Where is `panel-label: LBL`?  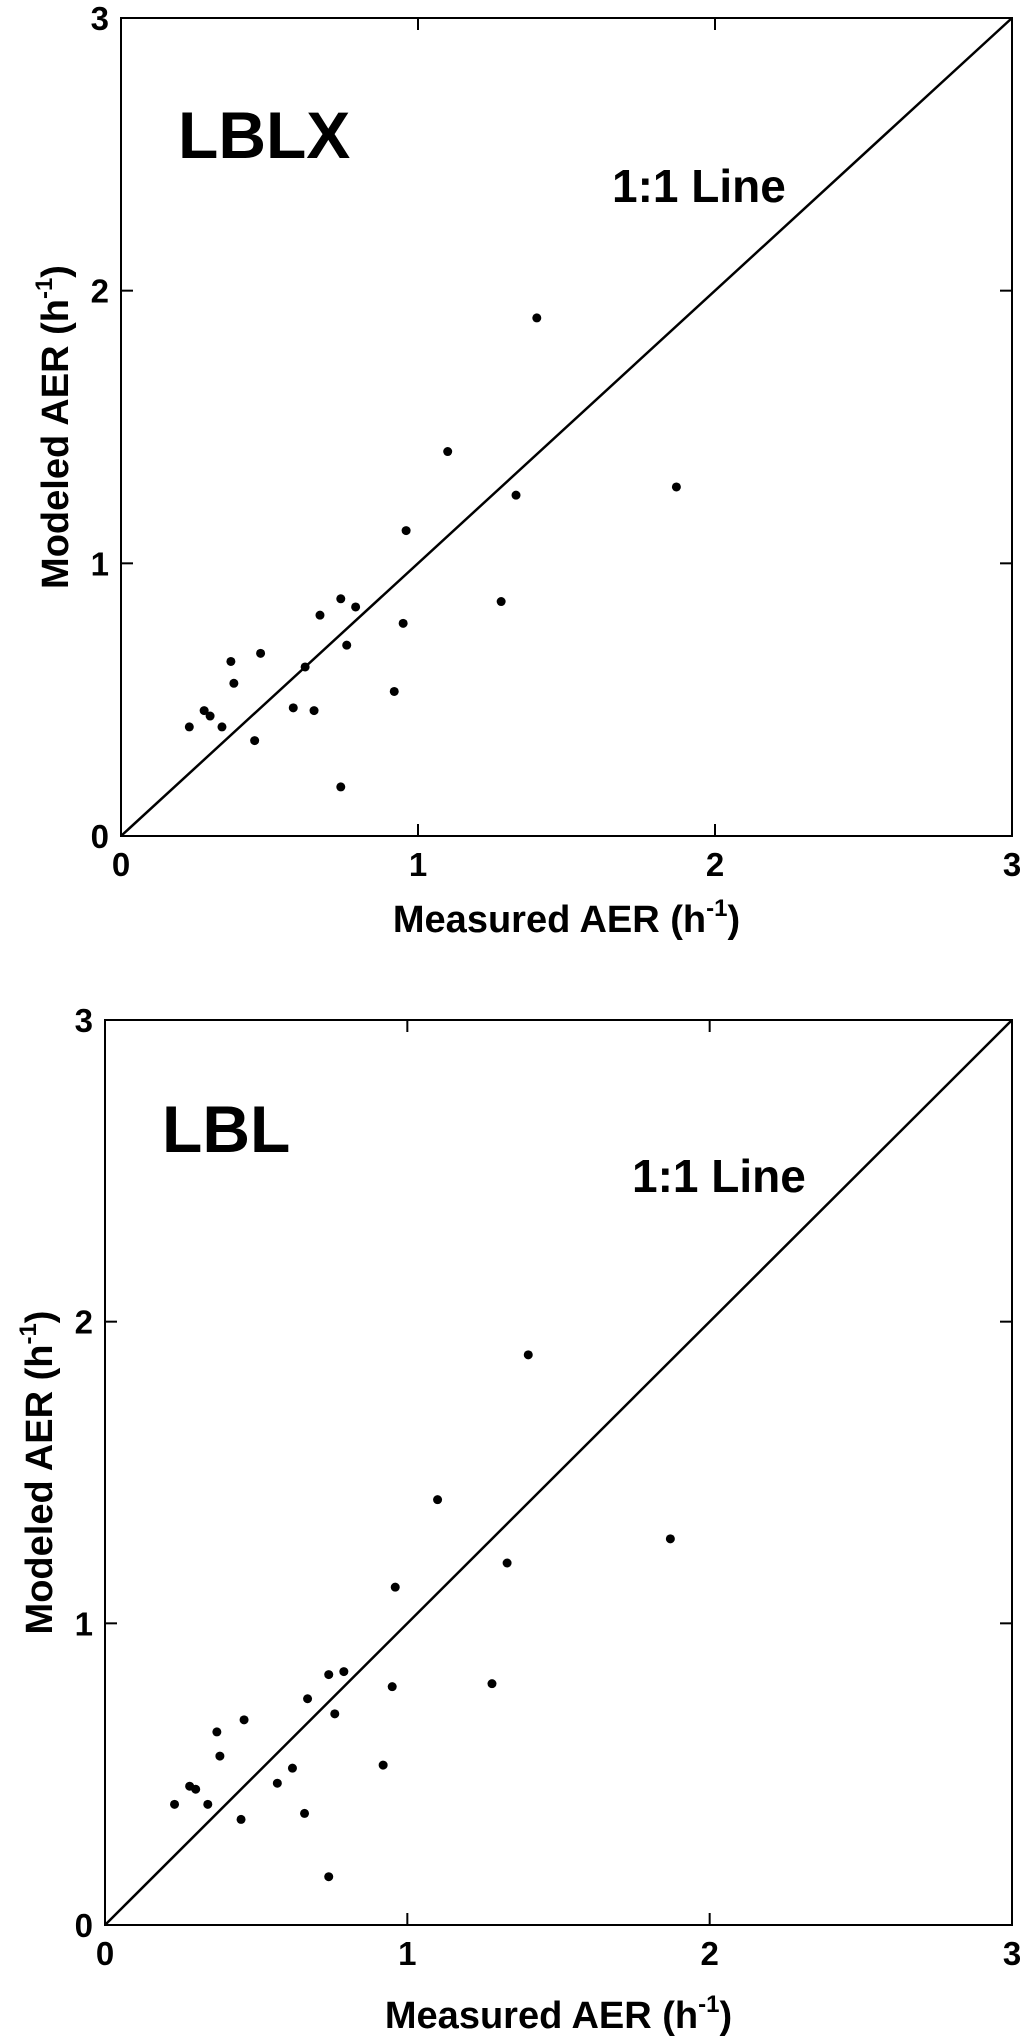
panel-label: LBL is located at coordinates (226, 1129).